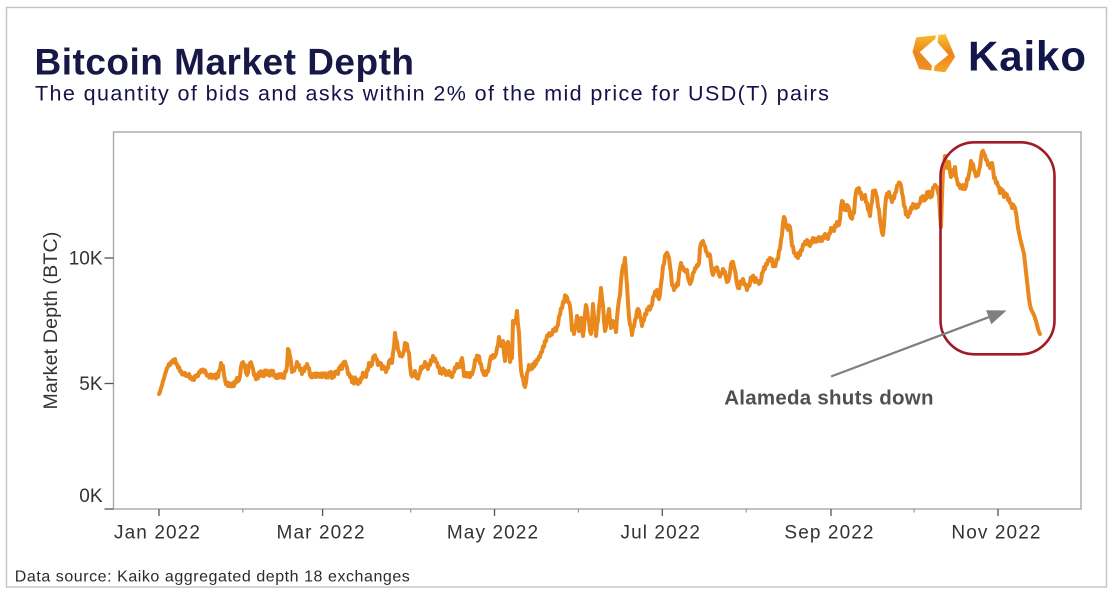 Image resolution: width=1114 pixels, height=597 pixels. Describe the element at coordinates (996, 533) in the screenshot. I see `svg-text: Nov 2022` at that location.